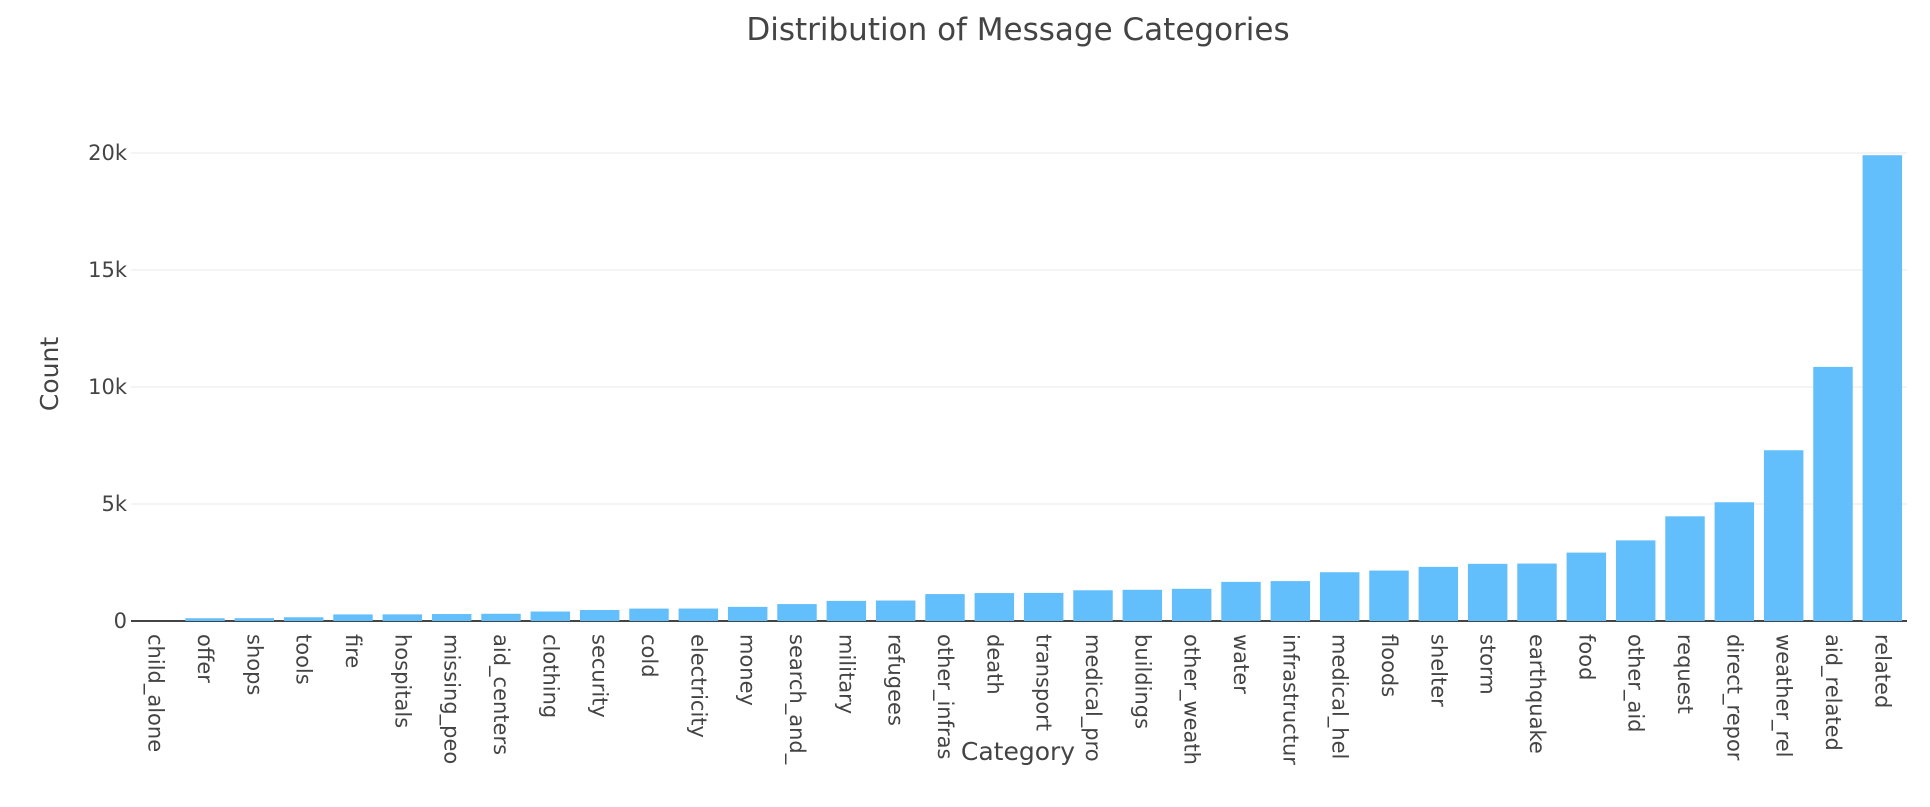  Describe the element at coordinates (205, 658) in the screenshot. I see `x-tick-label: offer` at that location.